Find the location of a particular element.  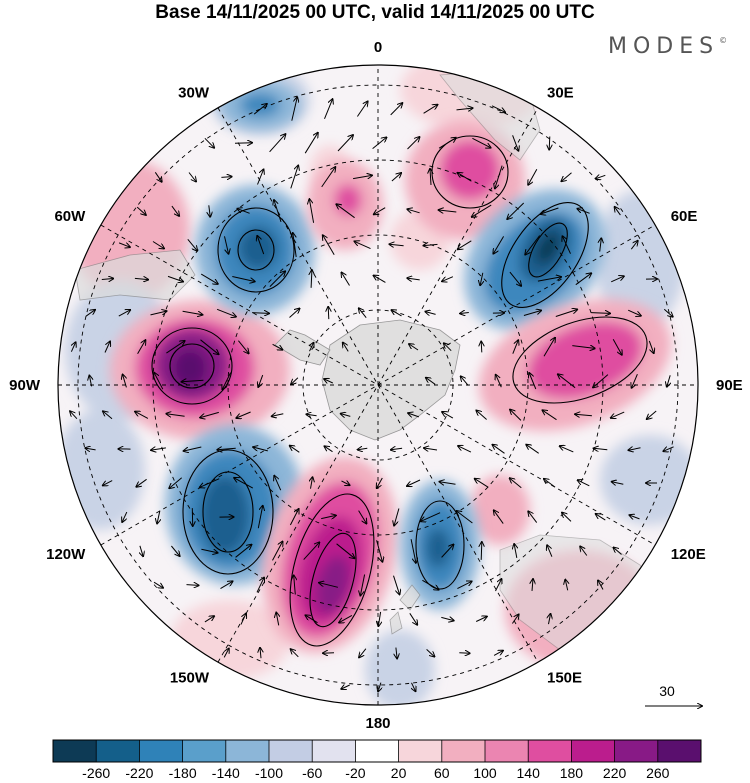

colorbar-tick-label: 220 is located at coordinates (615, 773).